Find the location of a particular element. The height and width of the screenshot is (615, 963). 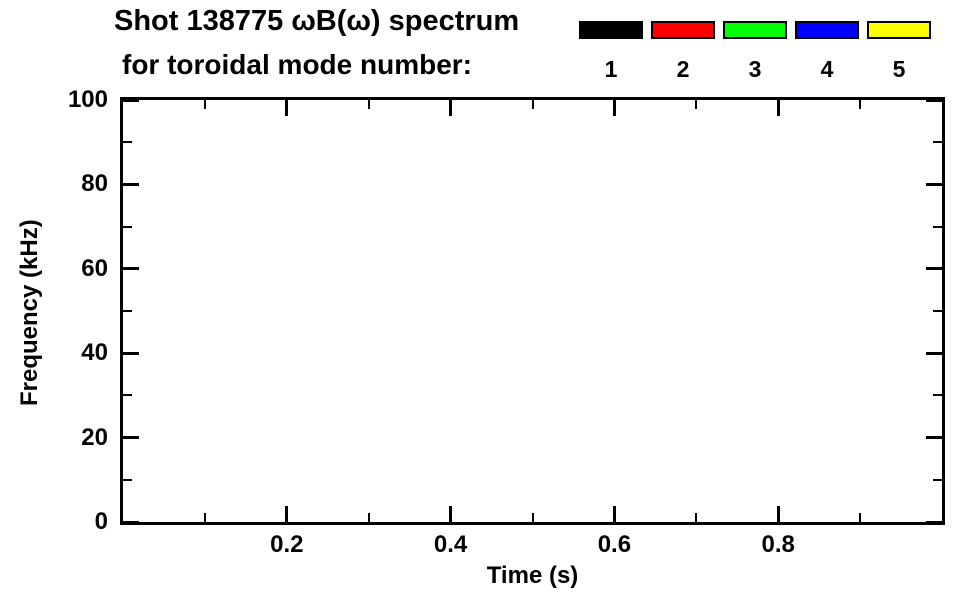

x-tick-label: 0.8 is located at coordinates (778, 544).